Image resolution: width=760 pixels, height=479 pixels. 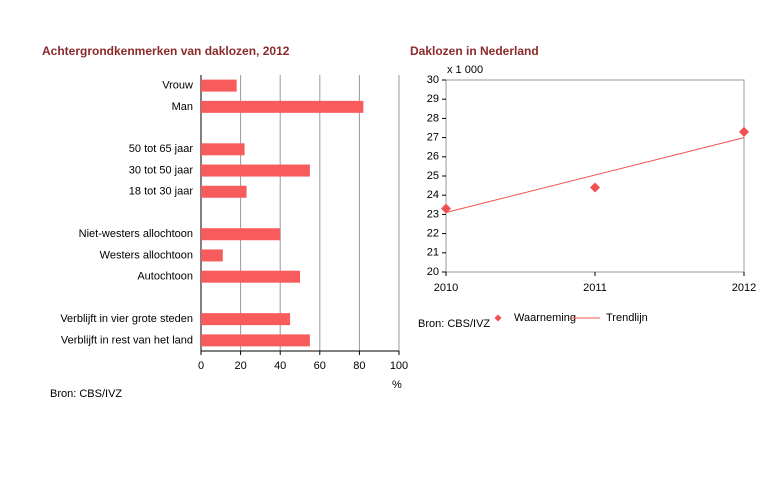 What do you see at coordinates (280, 366) in the screenshot?
I see `x-tick-label: 40` at bounding box center [280, 366].